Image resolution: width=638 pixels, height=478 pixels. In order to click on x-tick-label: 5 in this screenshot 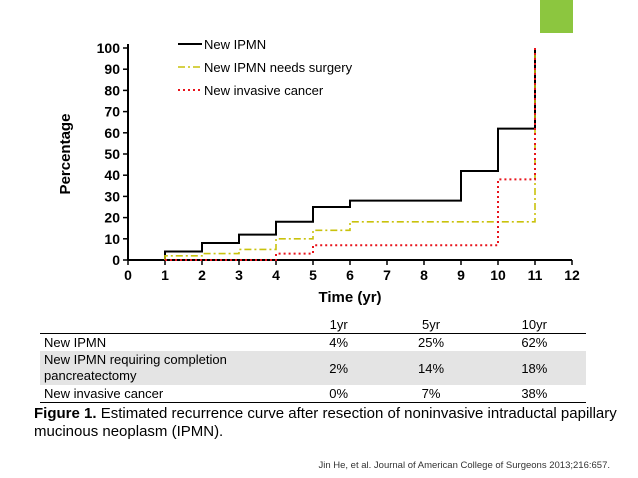, I will do `click(313, 275)`.